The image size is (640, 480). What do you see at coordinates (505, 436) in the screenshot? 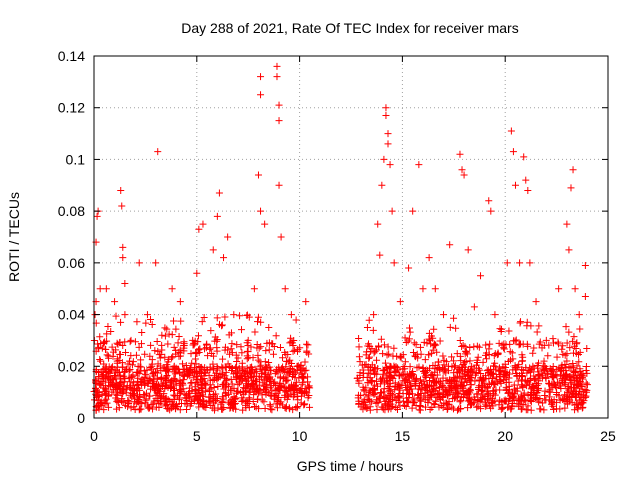
I see `x-tick-label: 20` at bounding box center [505, 436].